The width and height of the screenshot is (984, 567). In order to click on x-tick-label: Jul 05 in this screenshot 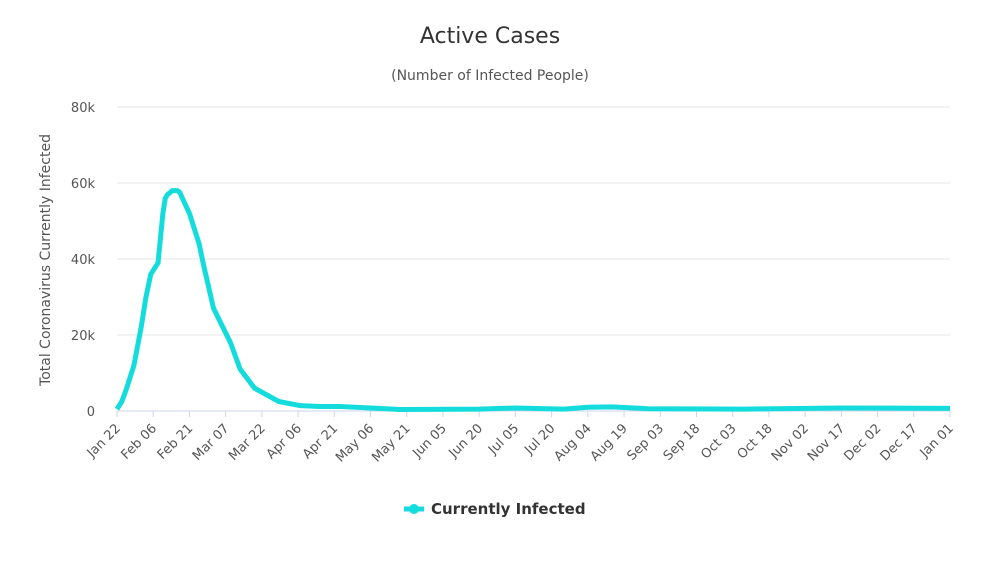, I will do `click(503, 439)`.